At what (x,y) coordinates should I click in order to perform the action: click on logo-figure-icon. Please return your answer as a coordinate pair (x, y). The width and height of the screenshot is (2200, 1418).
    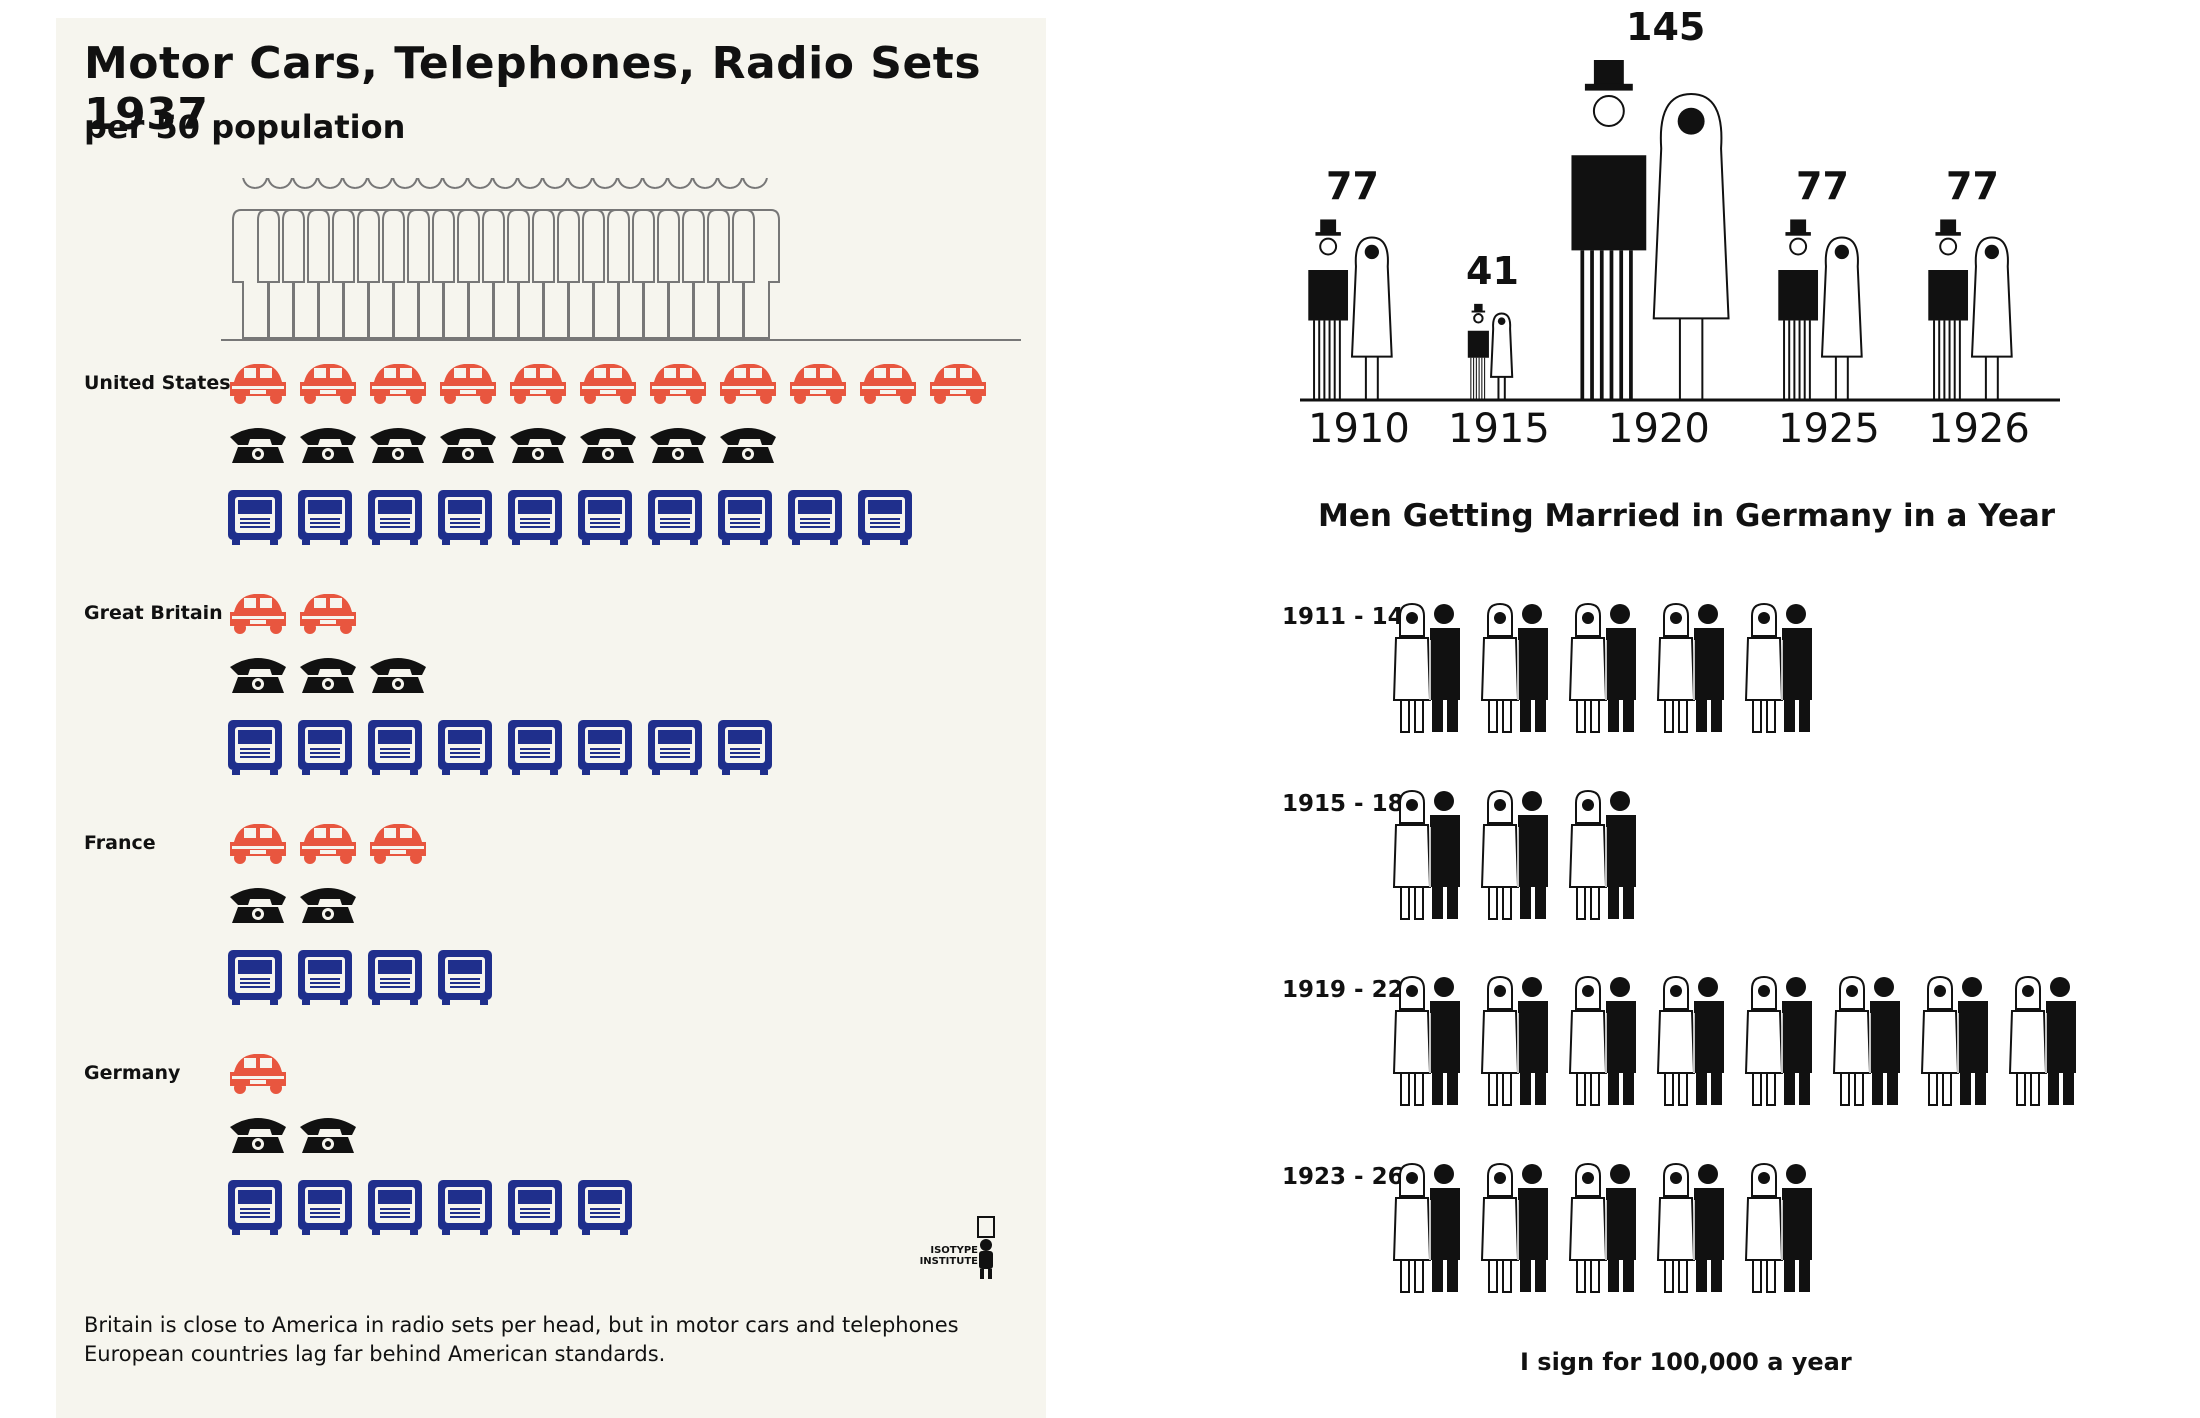
    Looking at the image, I should click on (986, 1247).